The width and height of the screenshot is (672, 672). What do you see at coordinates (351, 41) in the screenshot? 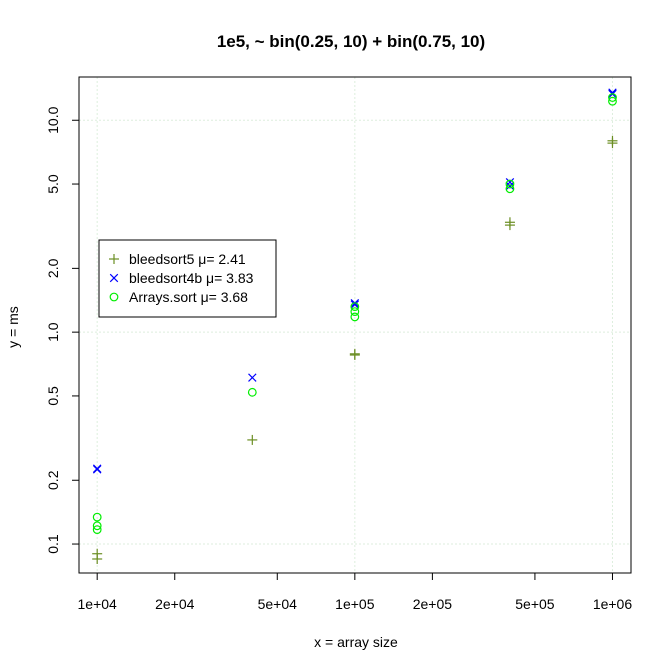
I see `chart-title: 1e5, ~ bin(0.25, 10) + bin(0.75, 10)` at bounding box center [351, 41].